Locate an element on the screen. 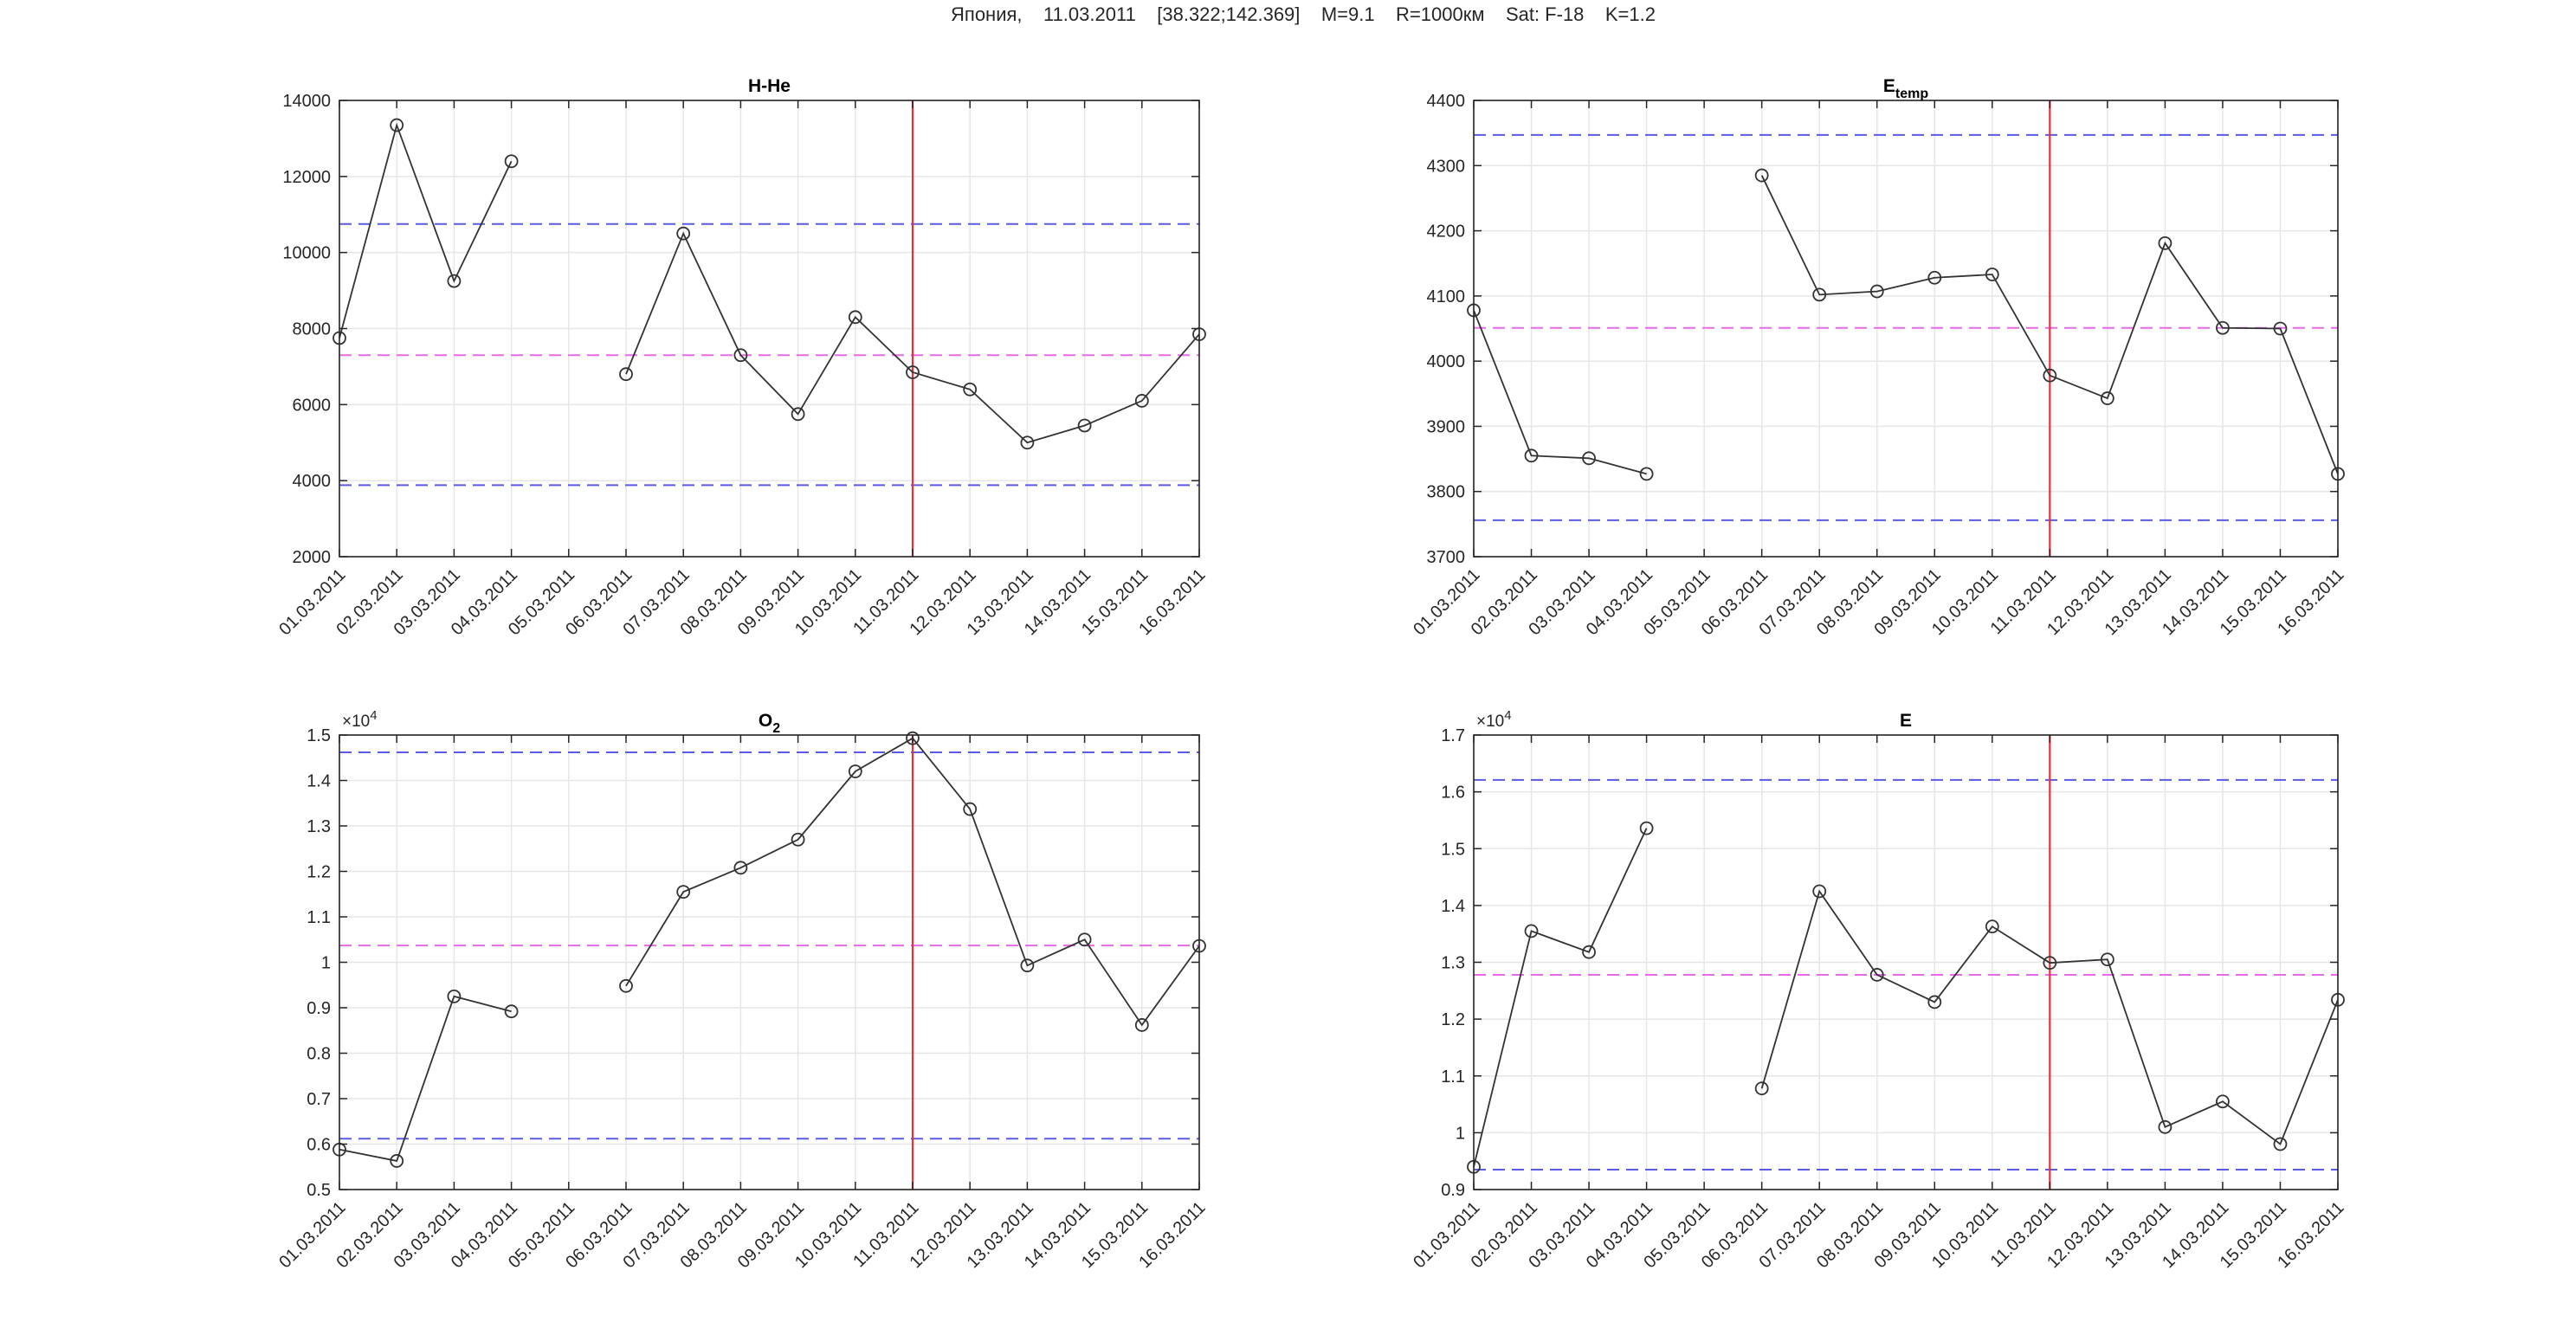 This screenshot has height=1335, width=2576. y-tick-label: 3900 is located at coordinates (1446, 427).